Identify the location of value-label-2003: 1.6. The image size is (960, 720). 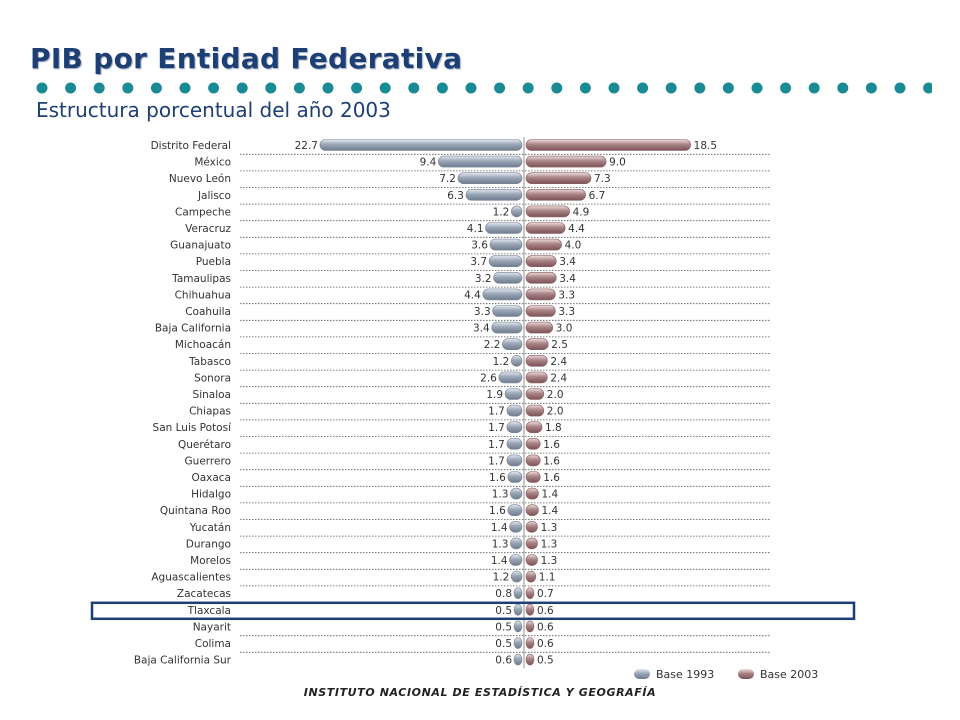
(551, 461).